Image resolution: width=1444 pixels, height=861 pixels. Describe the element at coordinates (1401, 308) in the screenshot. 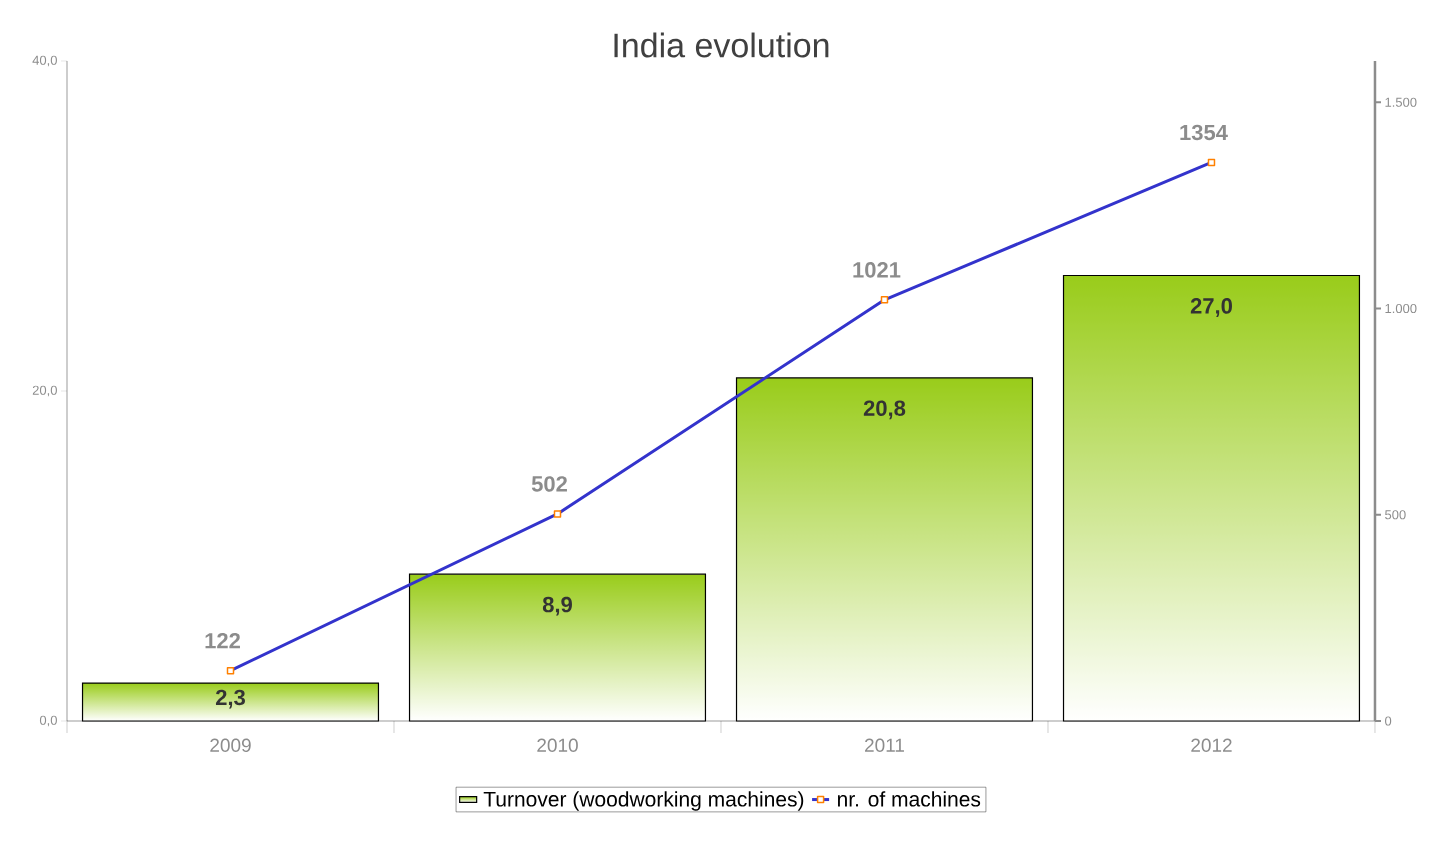

I see `y2-tick-label: 1.000` at that location.